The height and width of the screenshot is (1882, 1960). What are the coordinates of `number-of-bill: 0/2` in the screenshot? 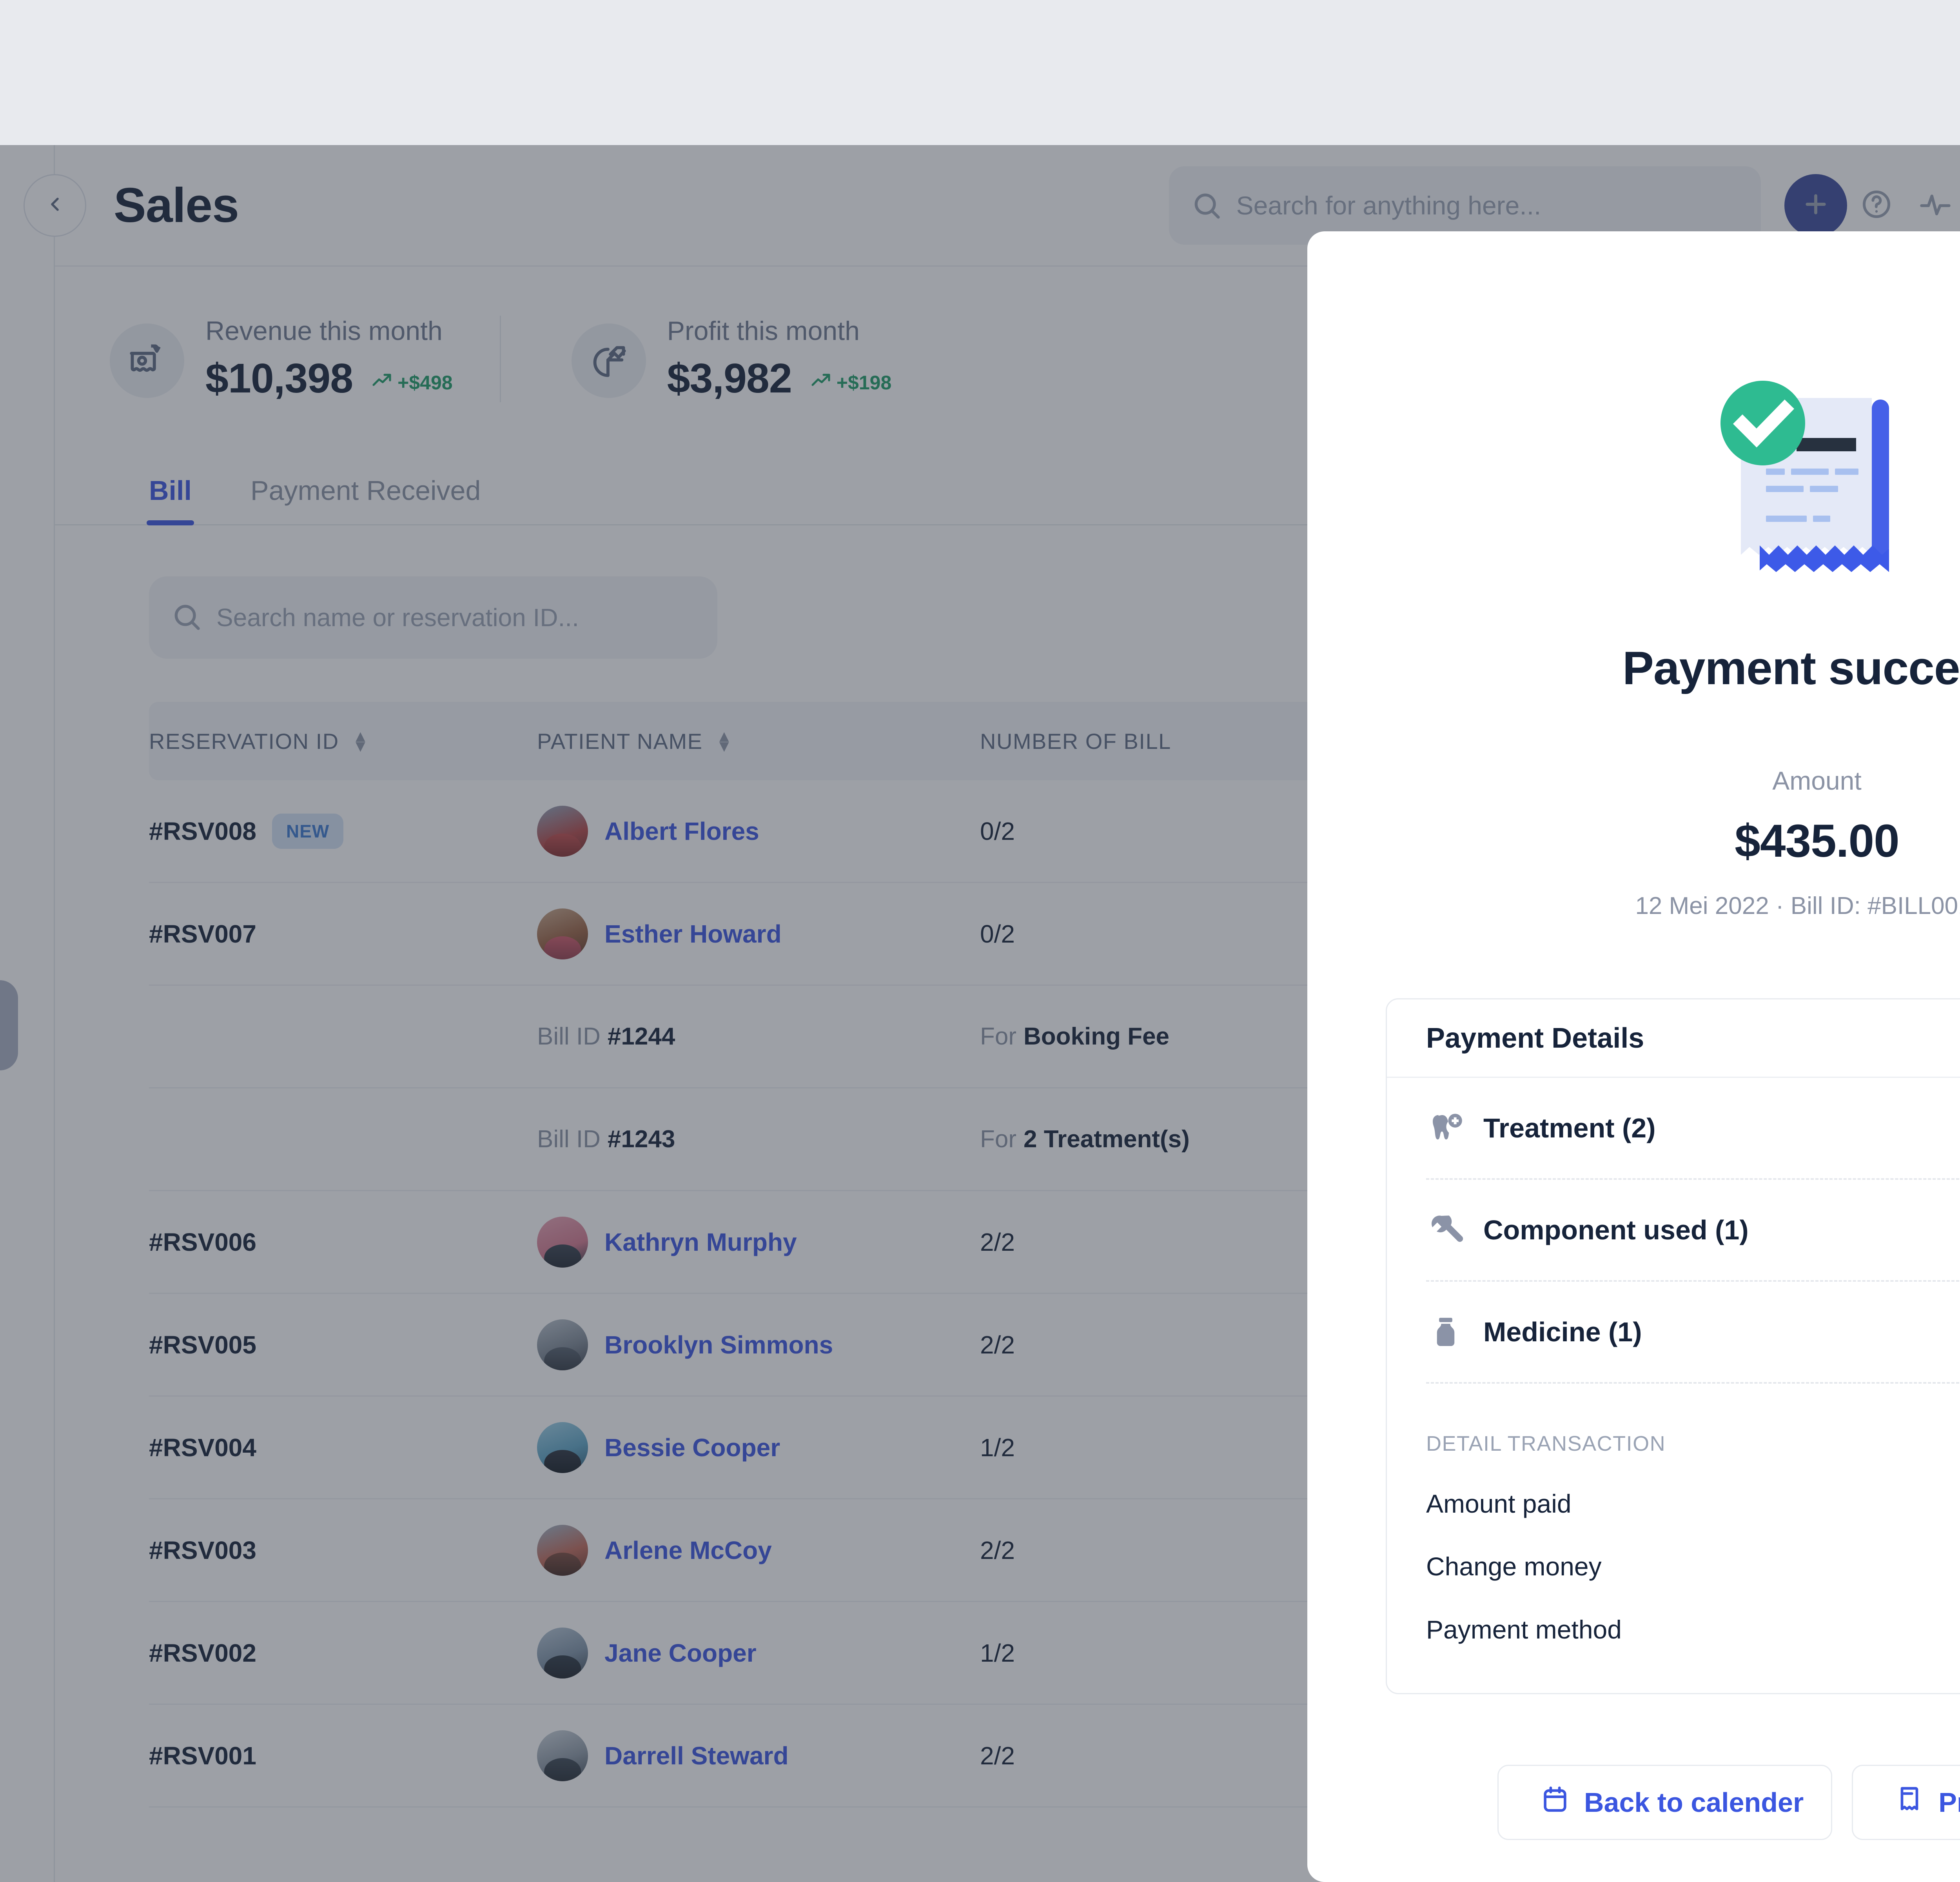 It's located at (997, 831).